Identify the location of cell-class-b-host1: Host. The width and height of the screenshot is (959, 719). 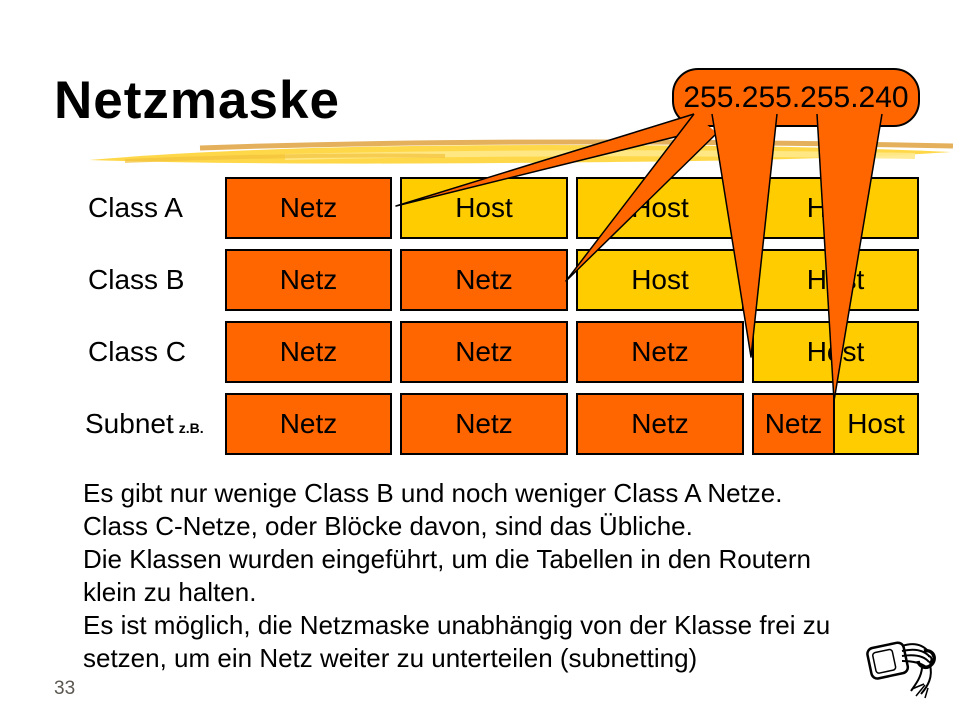
(660, 280).